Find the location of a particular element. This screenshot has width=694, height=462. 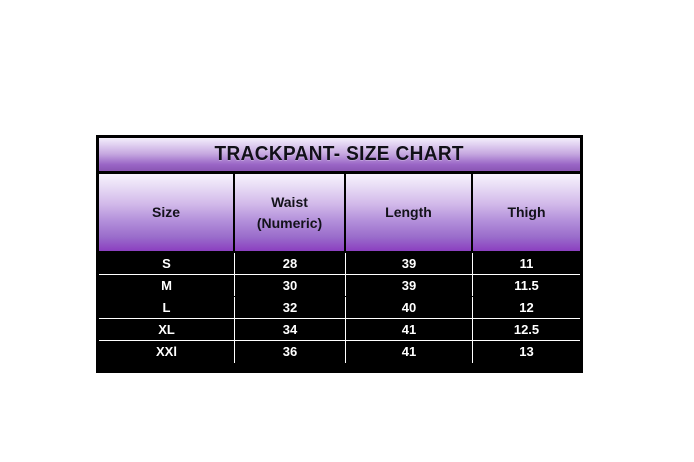

column-header-size: Size is located at coordinates (167, 212).